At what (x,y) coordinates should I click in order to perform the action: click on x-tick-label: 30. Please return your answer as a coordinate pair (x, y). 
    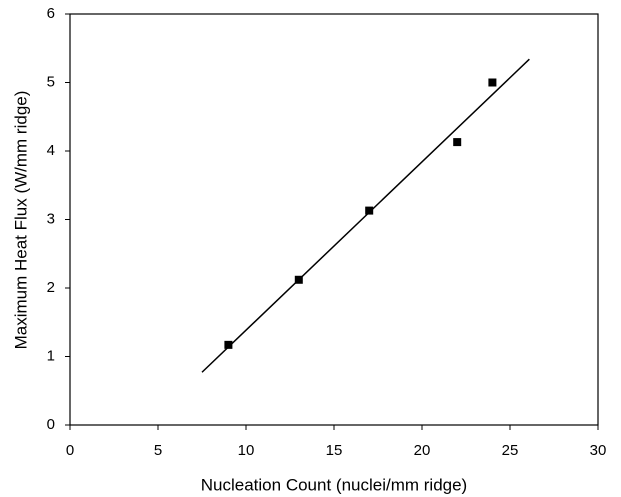
    Looking at the image, I should click on (598, 450).